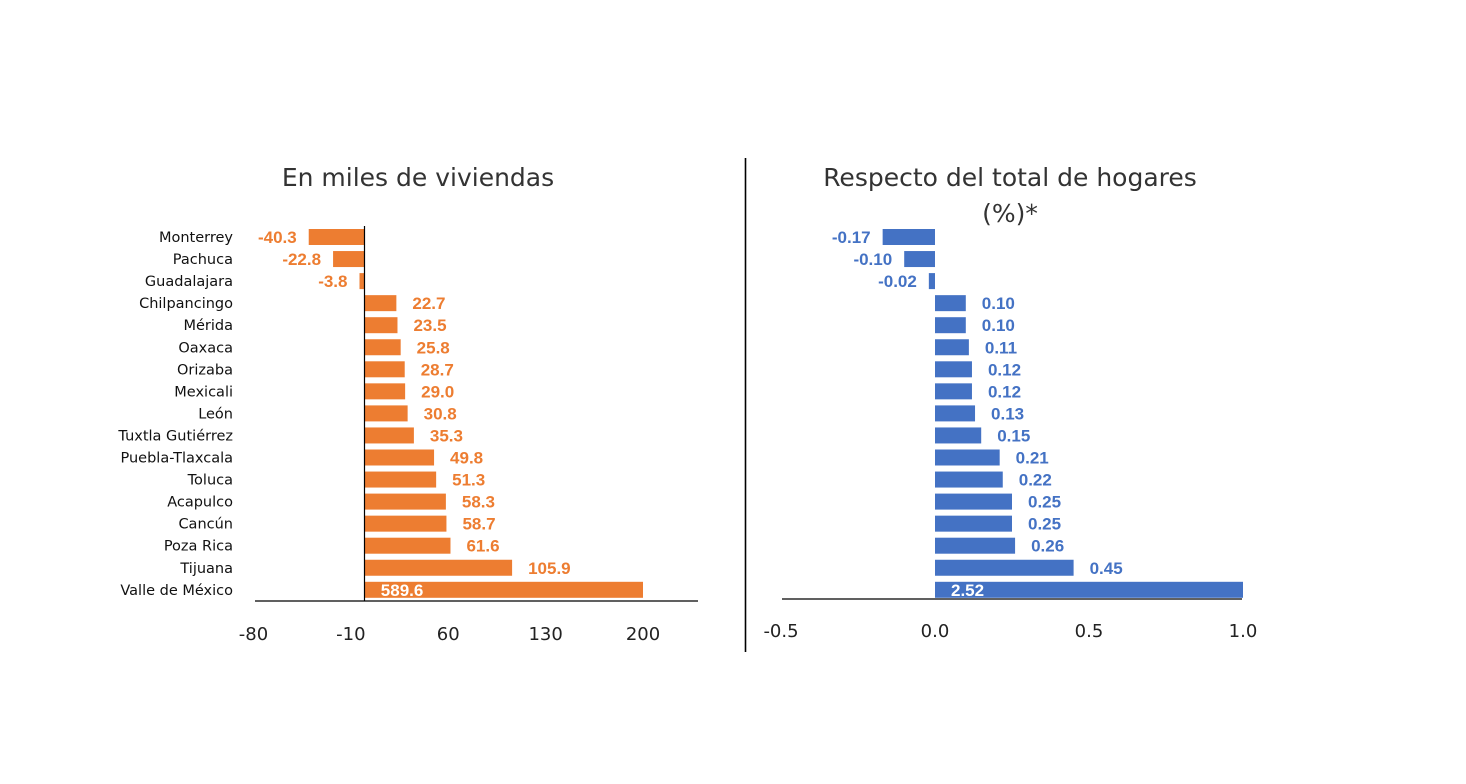  I want to click on value-label-merida: 0.10, so click(998, 325).